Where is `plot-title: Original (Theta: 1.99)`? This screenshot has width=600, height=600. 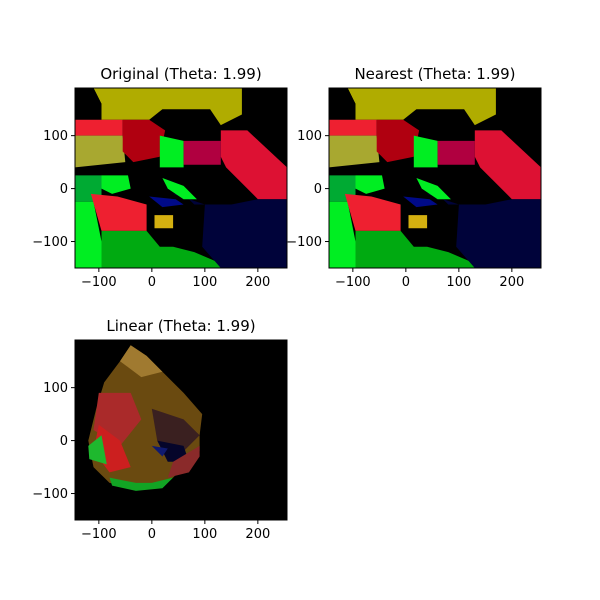
plot-title: Original (Theta: 1.99) is located at coordinates (180, 74).